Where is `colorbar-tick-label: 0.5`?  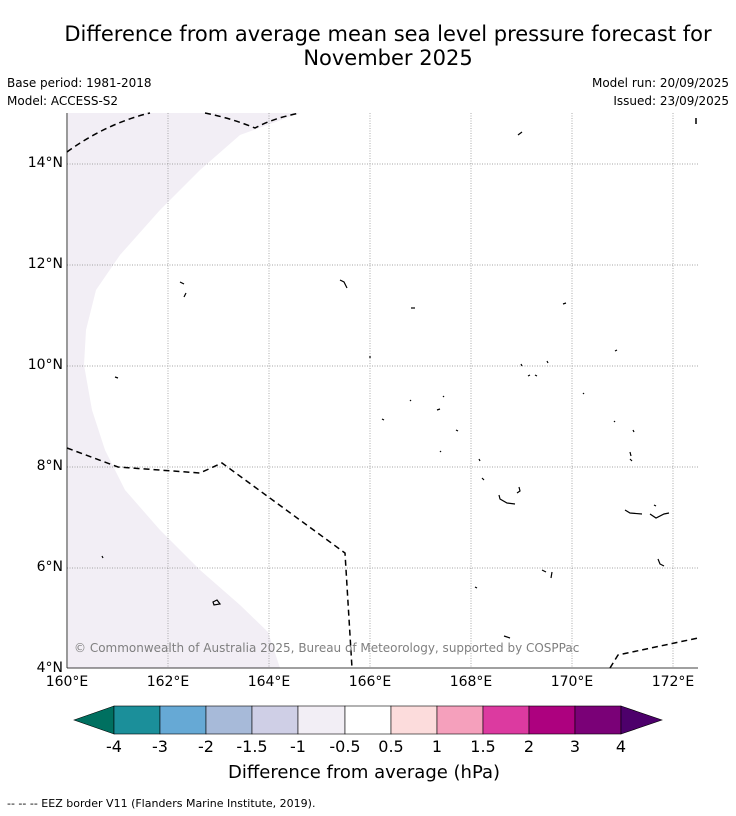
colorbar-tick-label: 0.5 is located at coordinates (391, 746).